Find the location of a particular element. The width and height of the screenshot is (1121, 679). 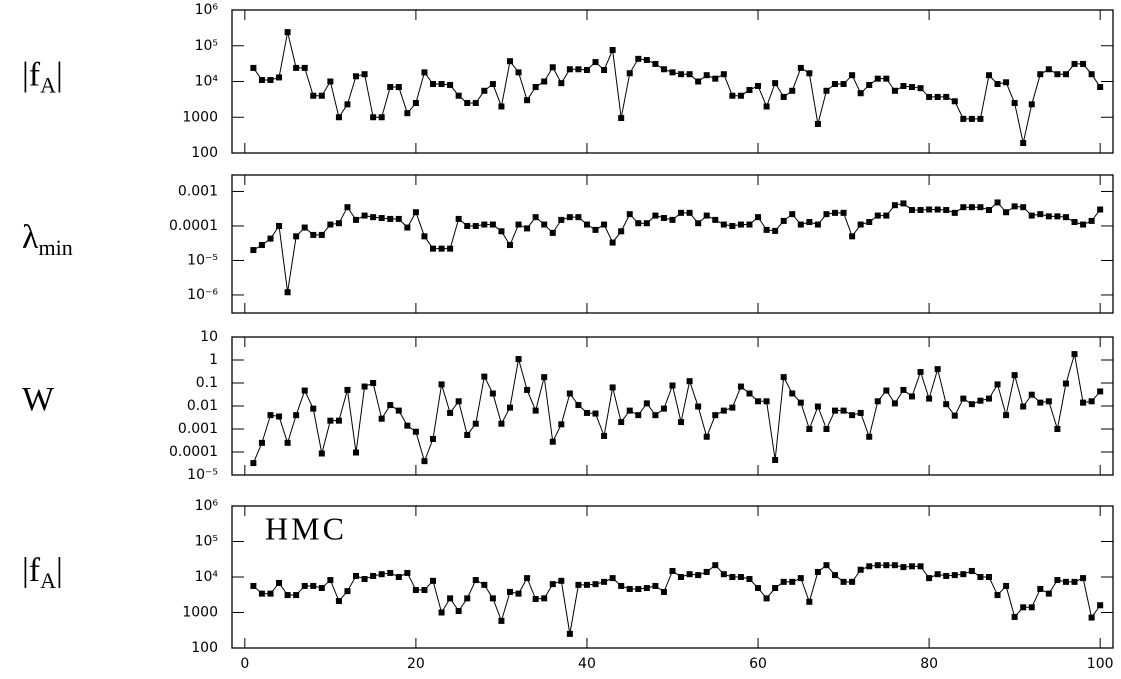

y-tick-label: 1000 is located at coordinates (200, 117).